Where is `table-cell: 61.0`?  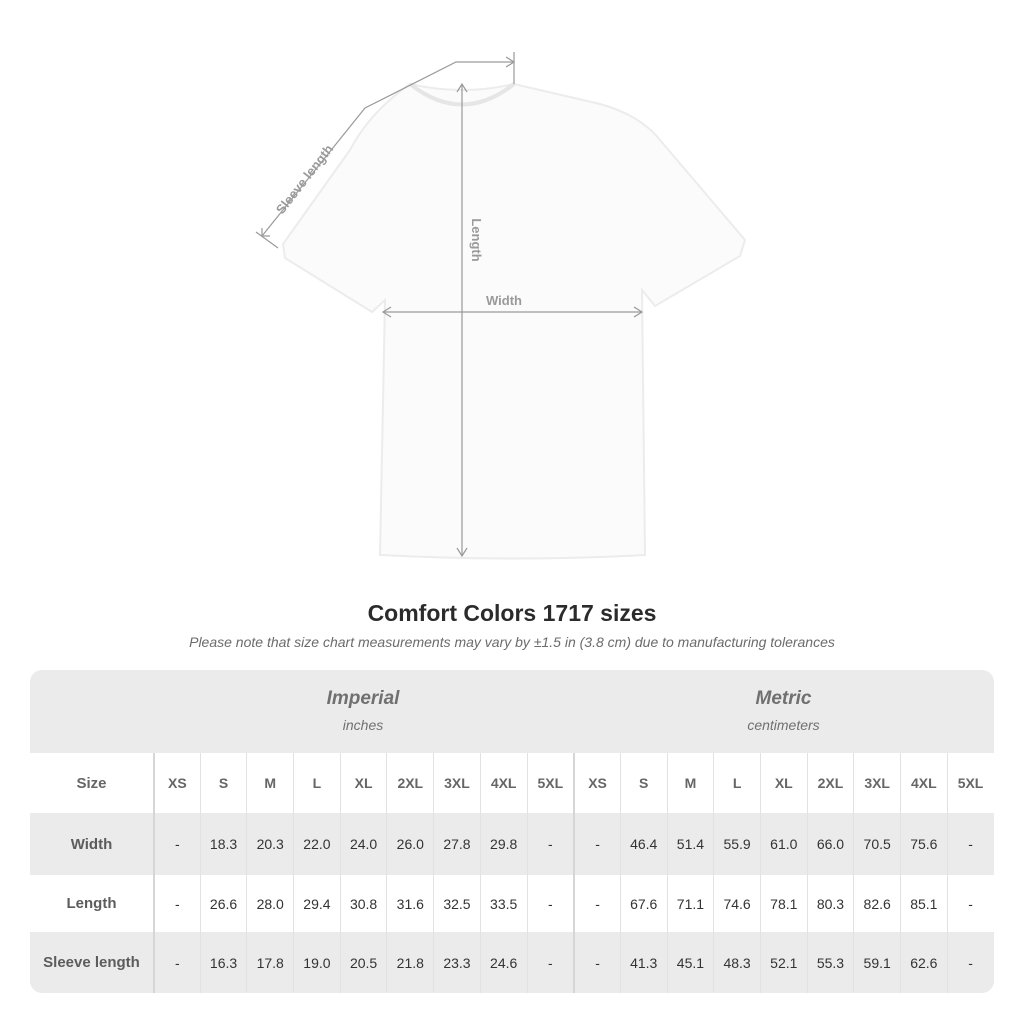
table-cell: 61.0 is located at coordinates (783, 844).